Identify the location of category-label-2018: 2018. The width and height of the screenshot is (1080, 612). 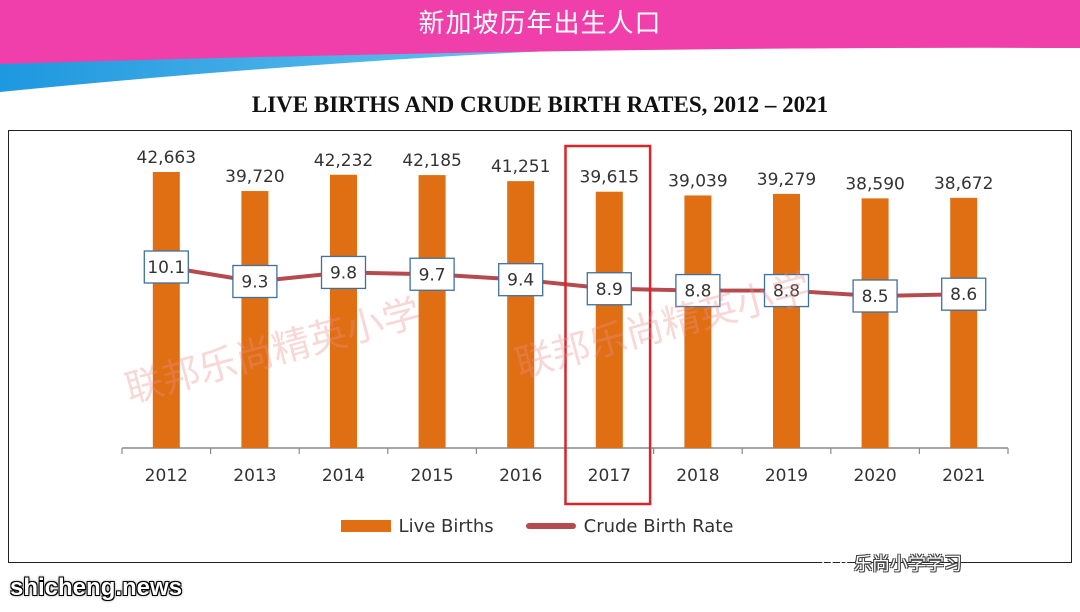
(697, 476).